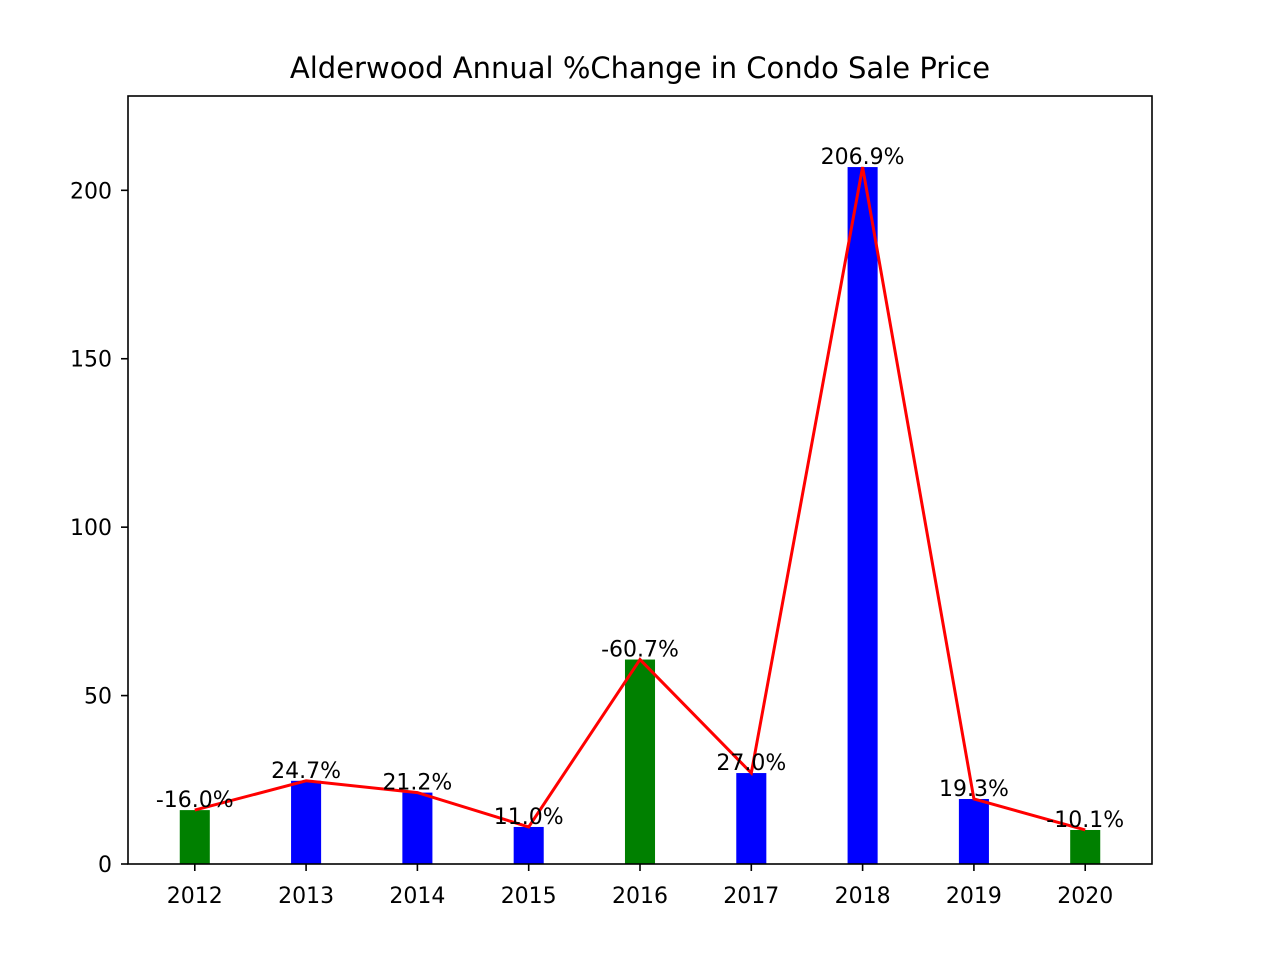 This screenshot has width=1280, height=960. Describe the element at coordinates (306, 822) in the screenshot. I see `bar-2013` at that location.